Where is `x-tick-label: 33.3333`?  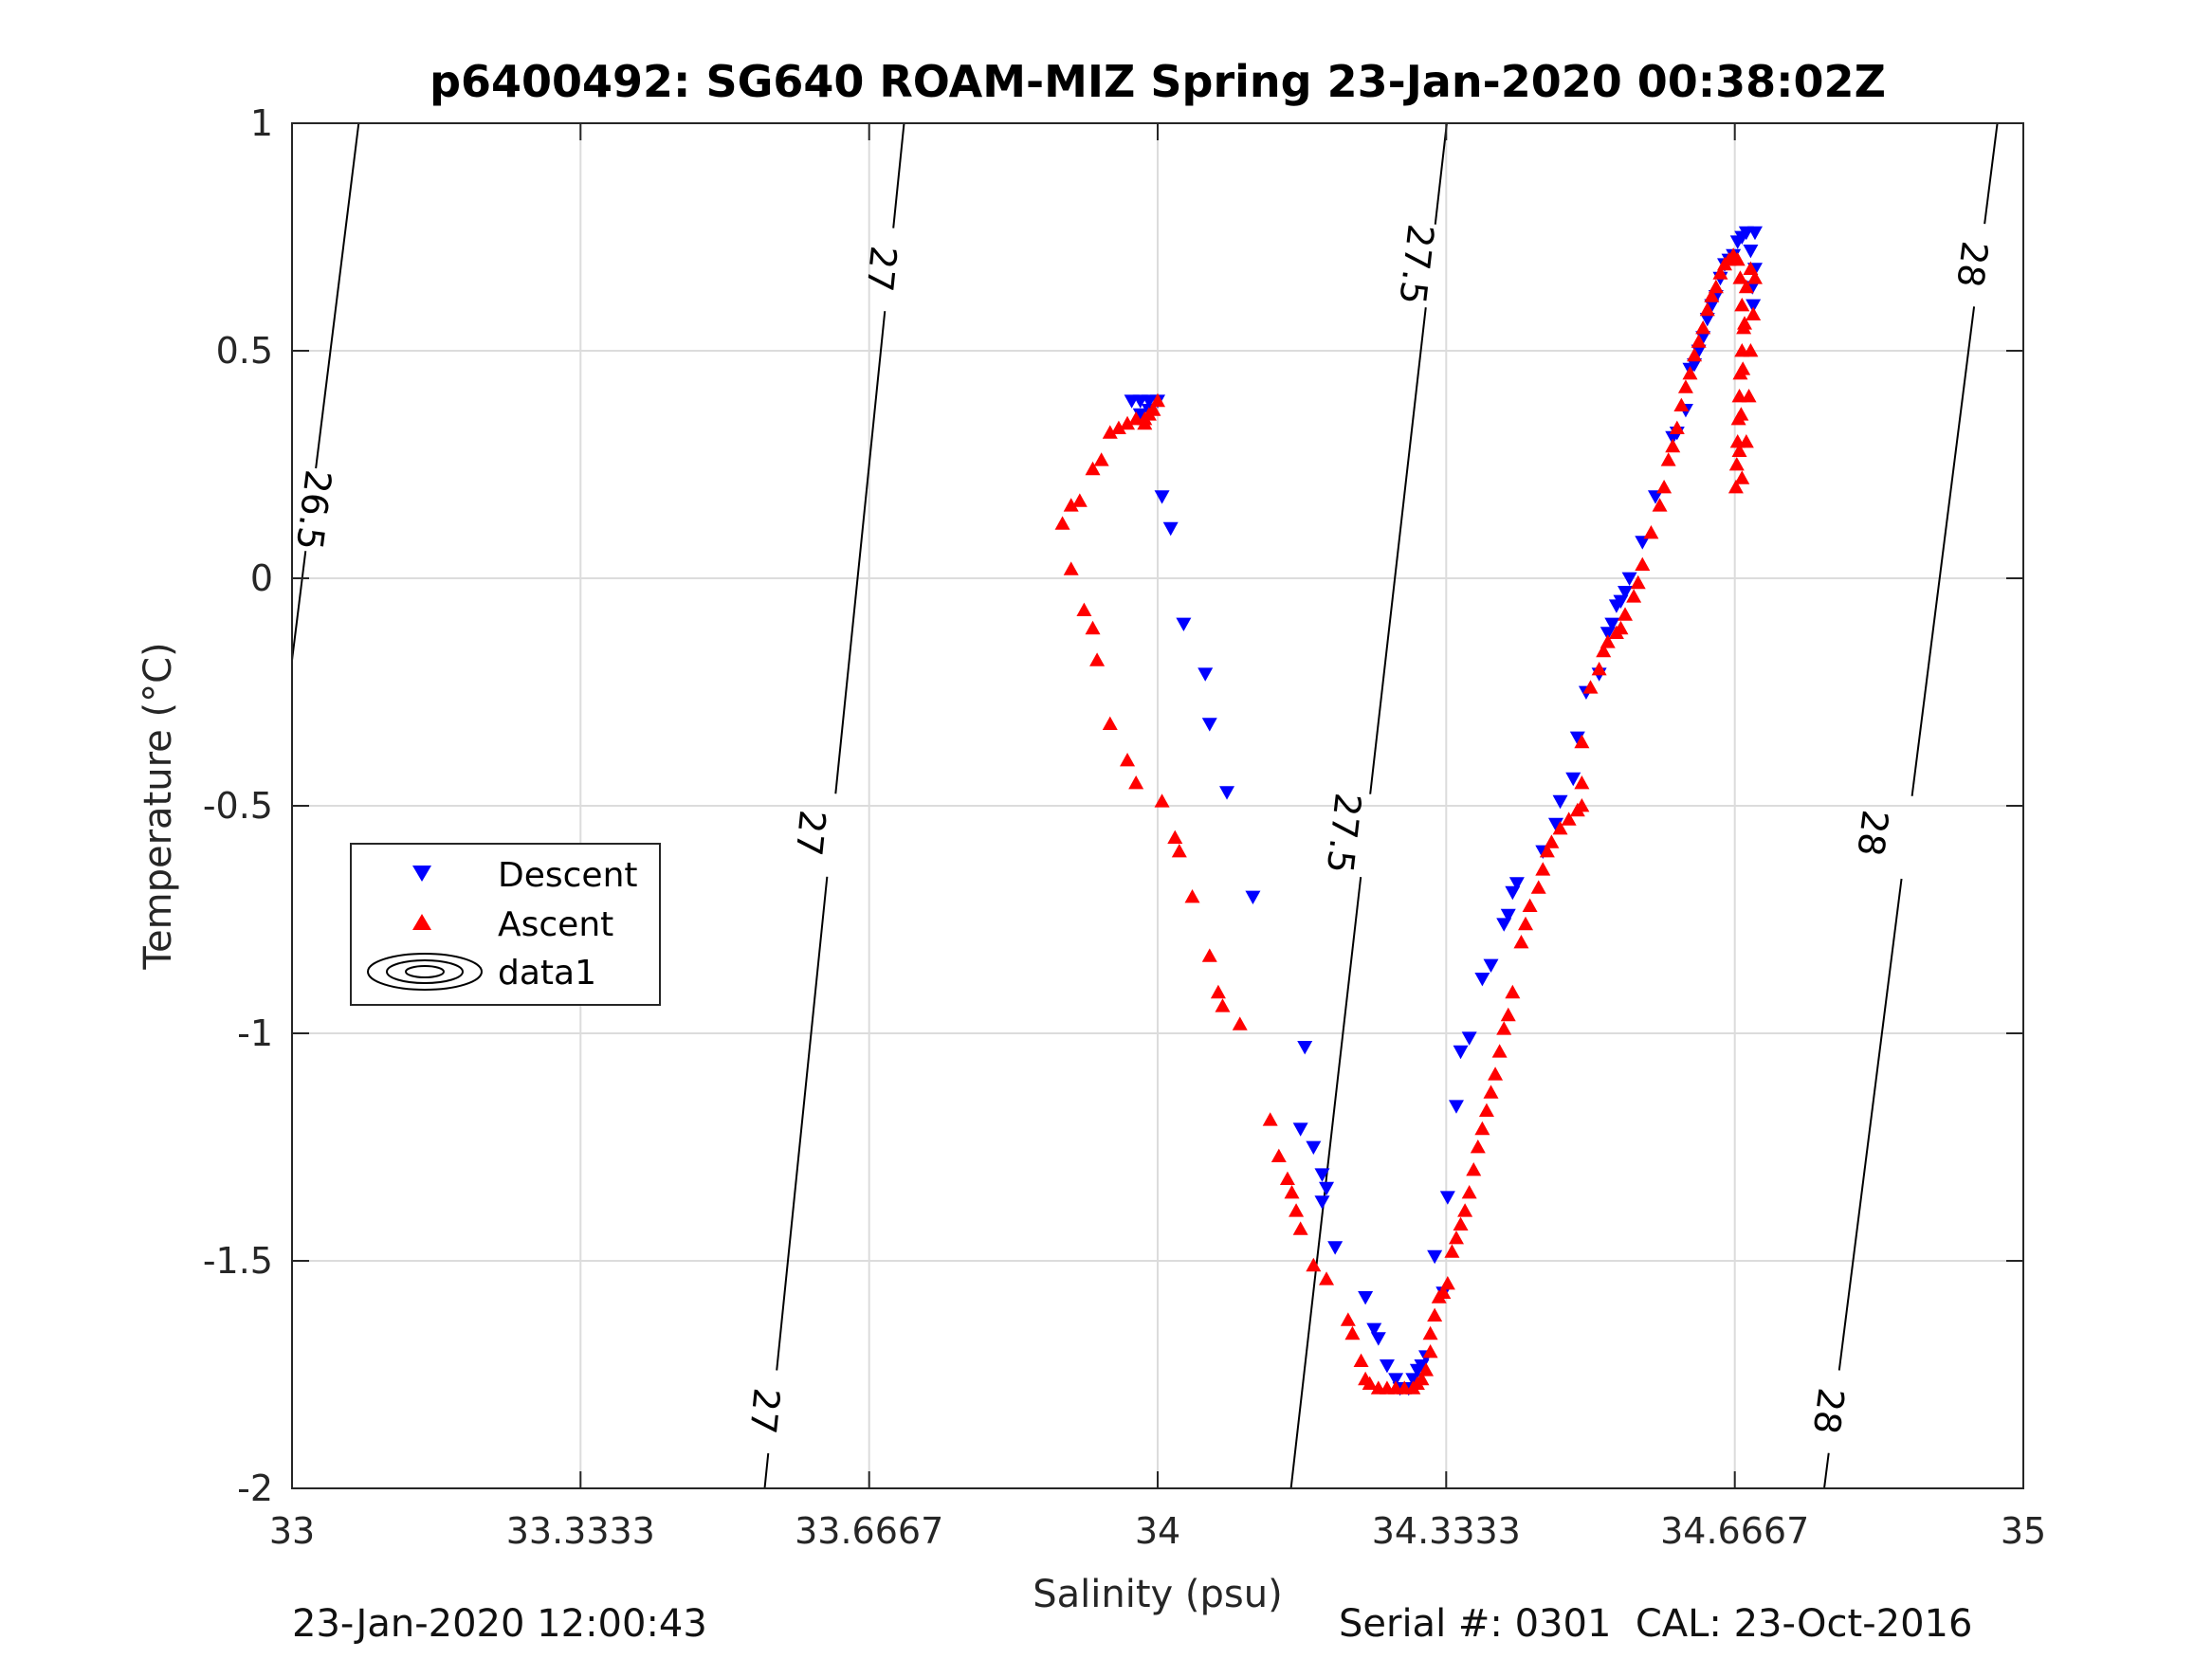
x-tick-label: 33.3333 is located at coordinates (580, 1531).